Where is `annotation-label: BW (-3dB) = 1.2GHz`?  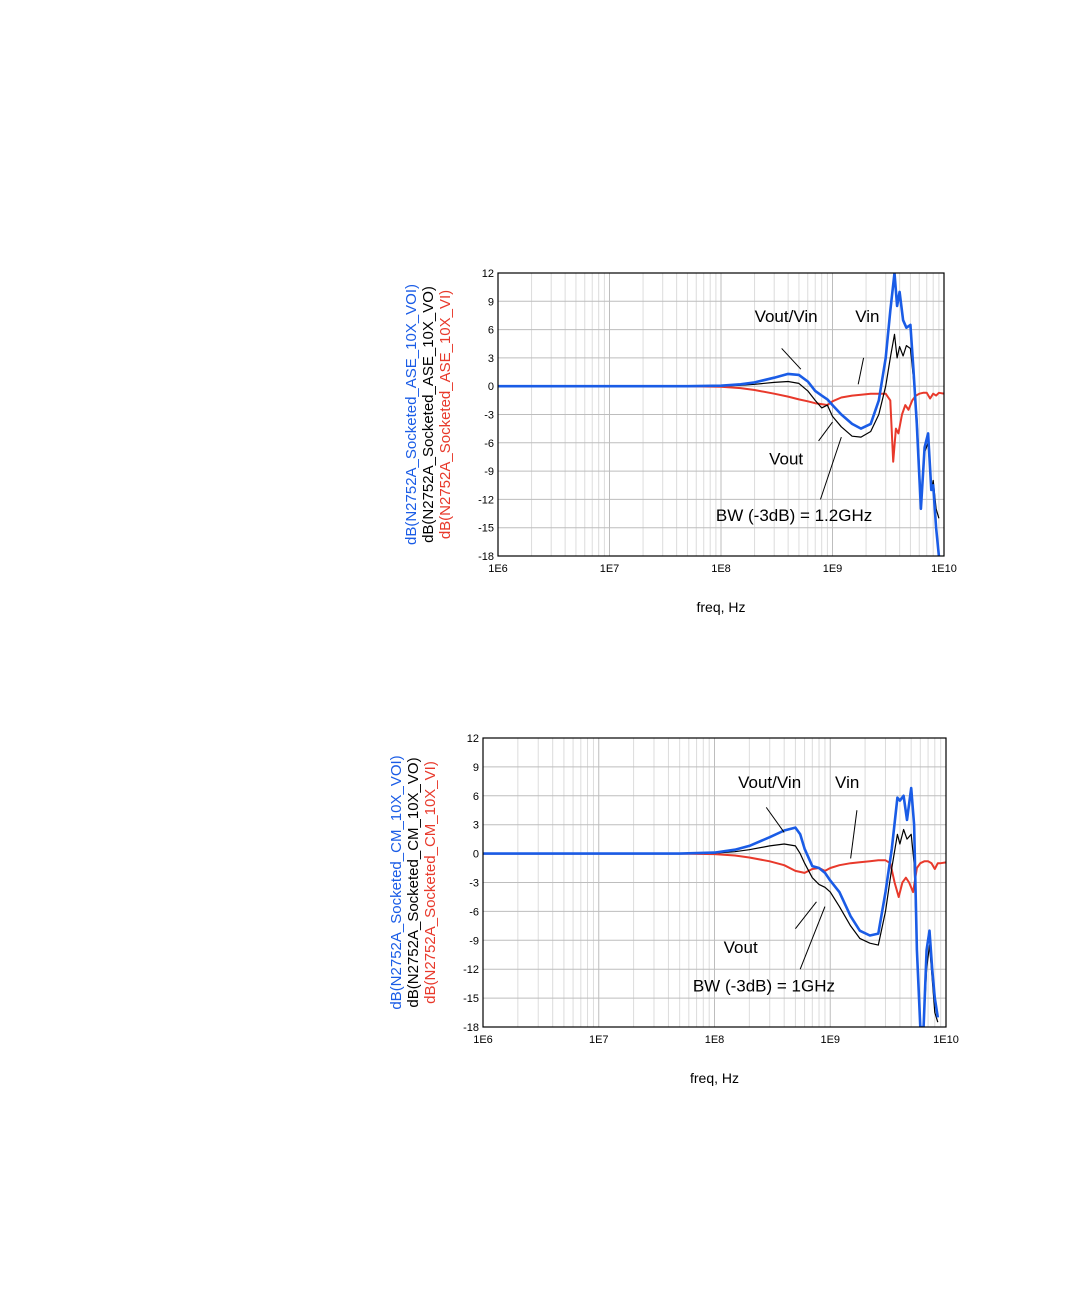 annotation-label: BW (-3dB) = 1.2GHz is located at coordinates (794, 515).